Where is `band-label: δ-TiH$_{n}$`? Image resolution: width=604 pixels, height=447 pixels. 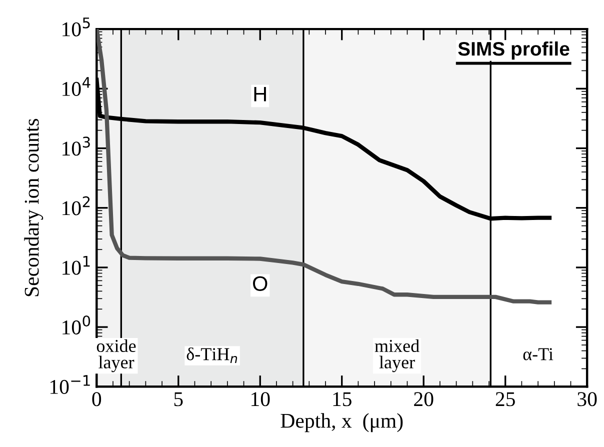 band-label: δ-TiH$_{n}$ is located at coordinates (212, 355).